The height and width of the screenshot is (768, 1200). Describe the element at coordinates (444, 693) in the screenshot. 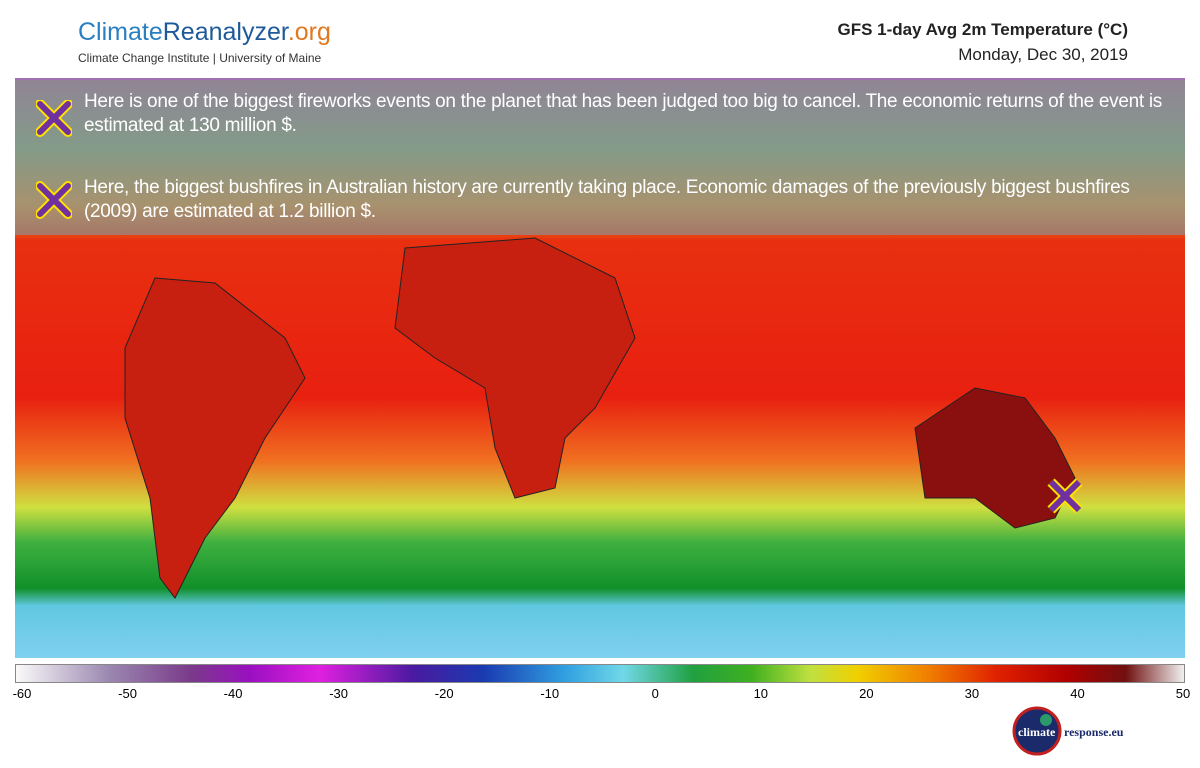

I see `colorbar-tick: -20` at that location.